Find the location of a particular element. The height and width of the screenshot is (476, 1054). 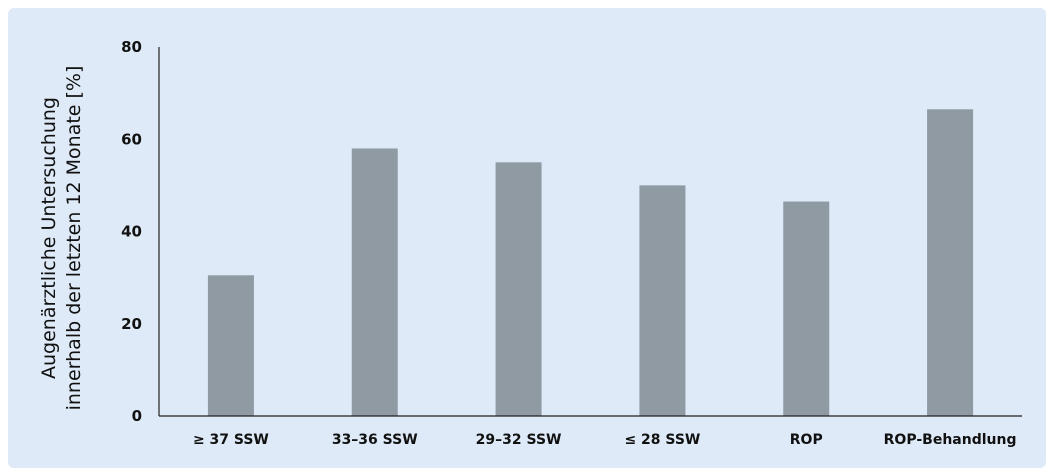

y-axis-title-line1: Augenärztliche Untersuchung is located at coordinates (49, 238).